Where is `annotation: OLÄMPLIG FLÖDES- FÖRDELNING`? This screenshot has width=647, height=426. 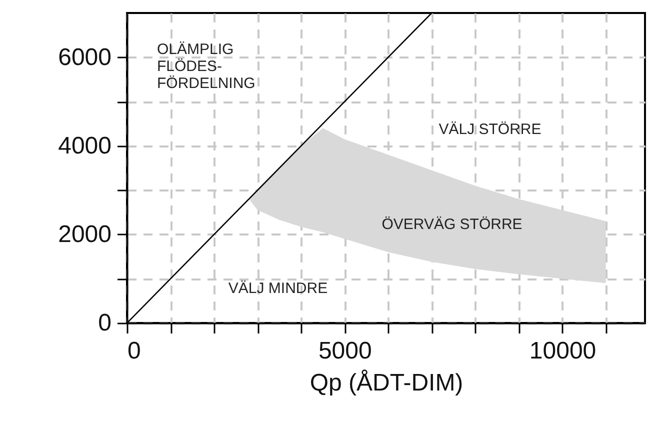 annotation: OLÄMPLIG FLÖDES- FÖRDELNING is located at coordinates (206, 66).